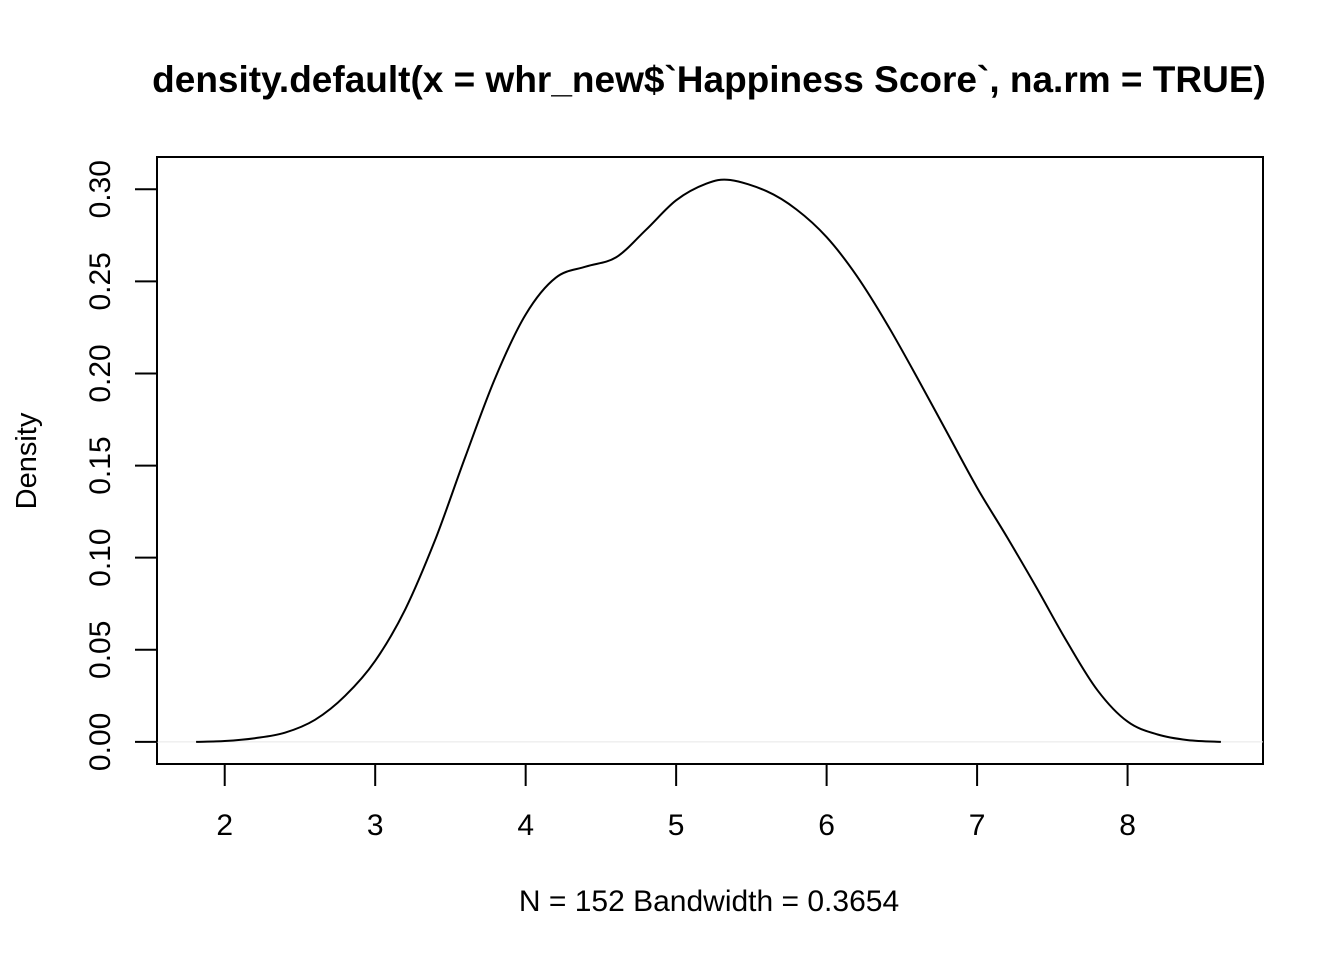 The width and height of the screenshot is (1344, 960). I want to click on y-tick-label: 0.00, so click(100, 742).